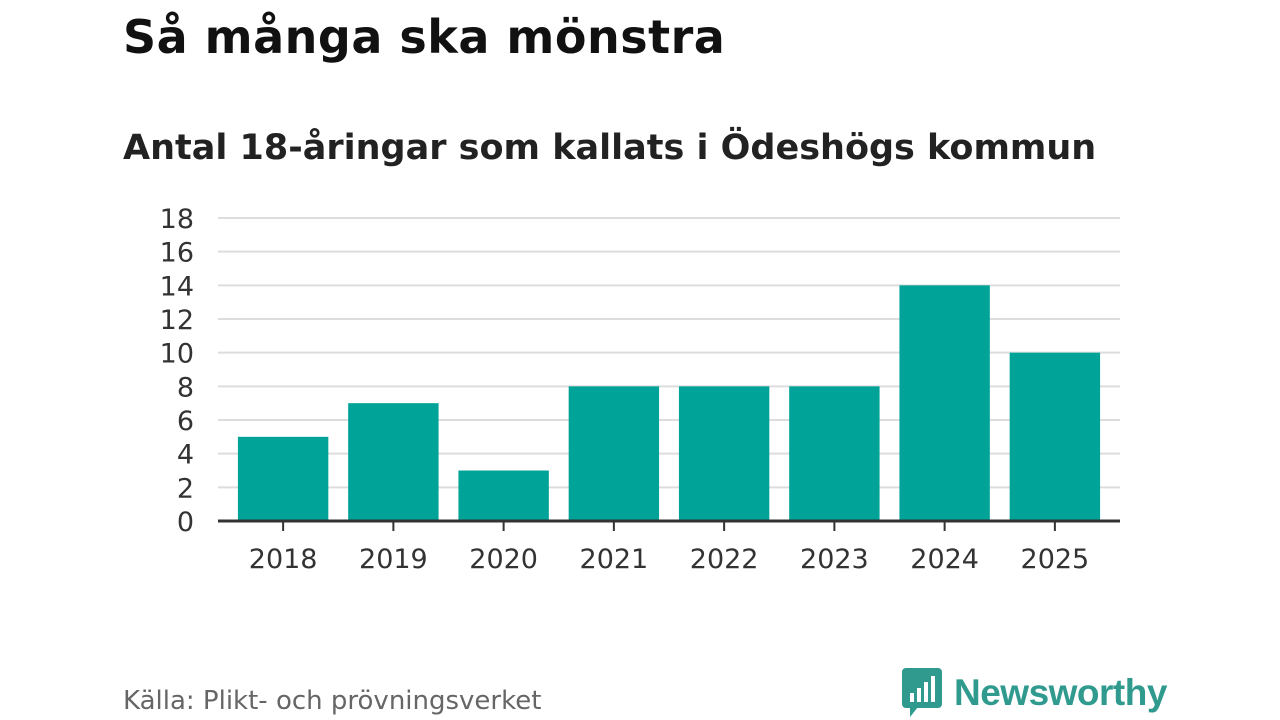 Image resolution: width=1280 pixels, height=720 pixels. What do you see at coordinates (185, 455) in the screenshot?
I see `y-tick-label: 4` at bounding box center [185, 455].